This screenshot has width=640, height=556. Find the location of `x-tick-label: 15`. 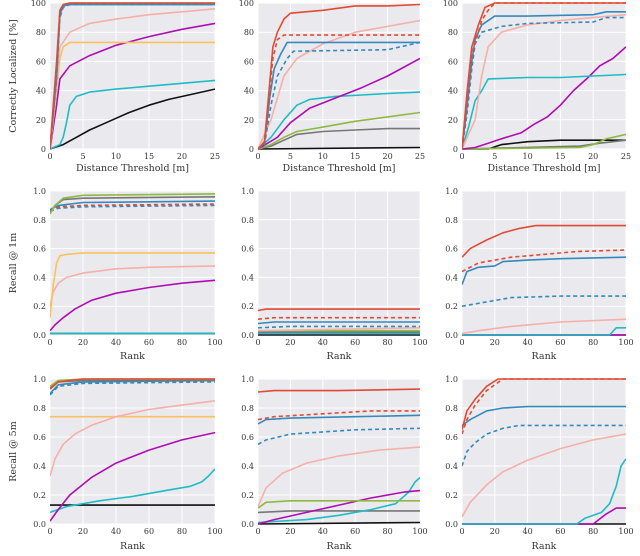

x-tick-label: 15 is located at coordinates (149, 156).